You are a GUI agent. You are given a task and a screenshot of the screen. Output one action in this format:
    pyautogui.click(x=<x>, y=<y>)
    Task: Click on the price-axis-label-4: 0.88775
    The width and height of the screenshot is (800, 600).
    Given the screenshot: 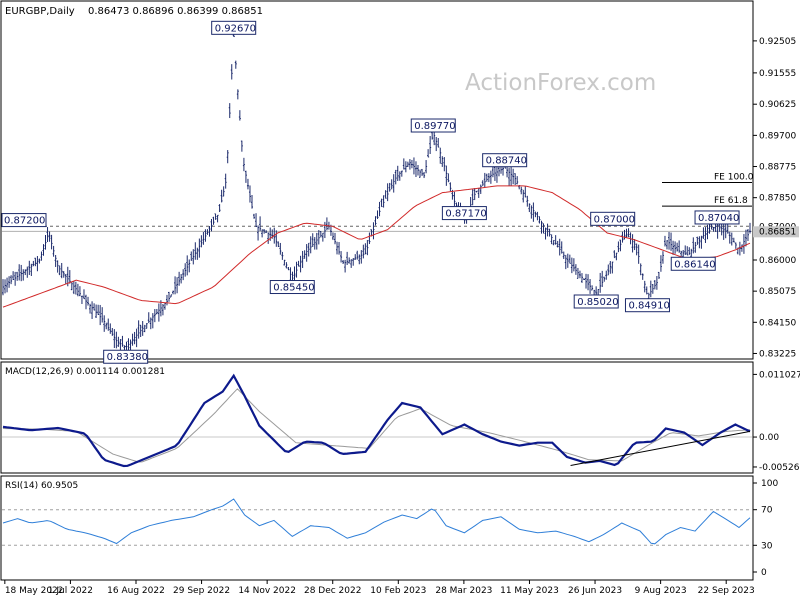 What is the action you would take?
    pyautogui.click(x=777, y=168)
    